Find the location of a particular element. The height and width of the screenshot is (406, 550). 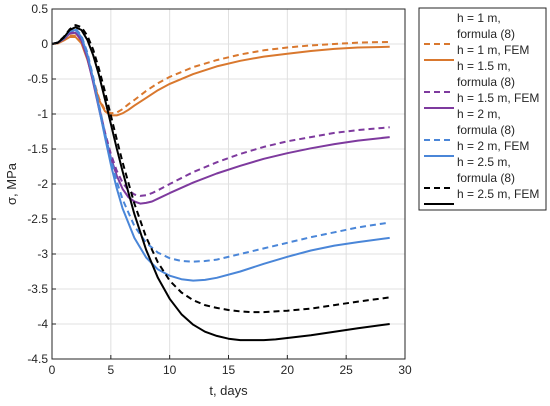

legend-entry-5: h = 2 m, FEM is located at coordinates (493, 146).